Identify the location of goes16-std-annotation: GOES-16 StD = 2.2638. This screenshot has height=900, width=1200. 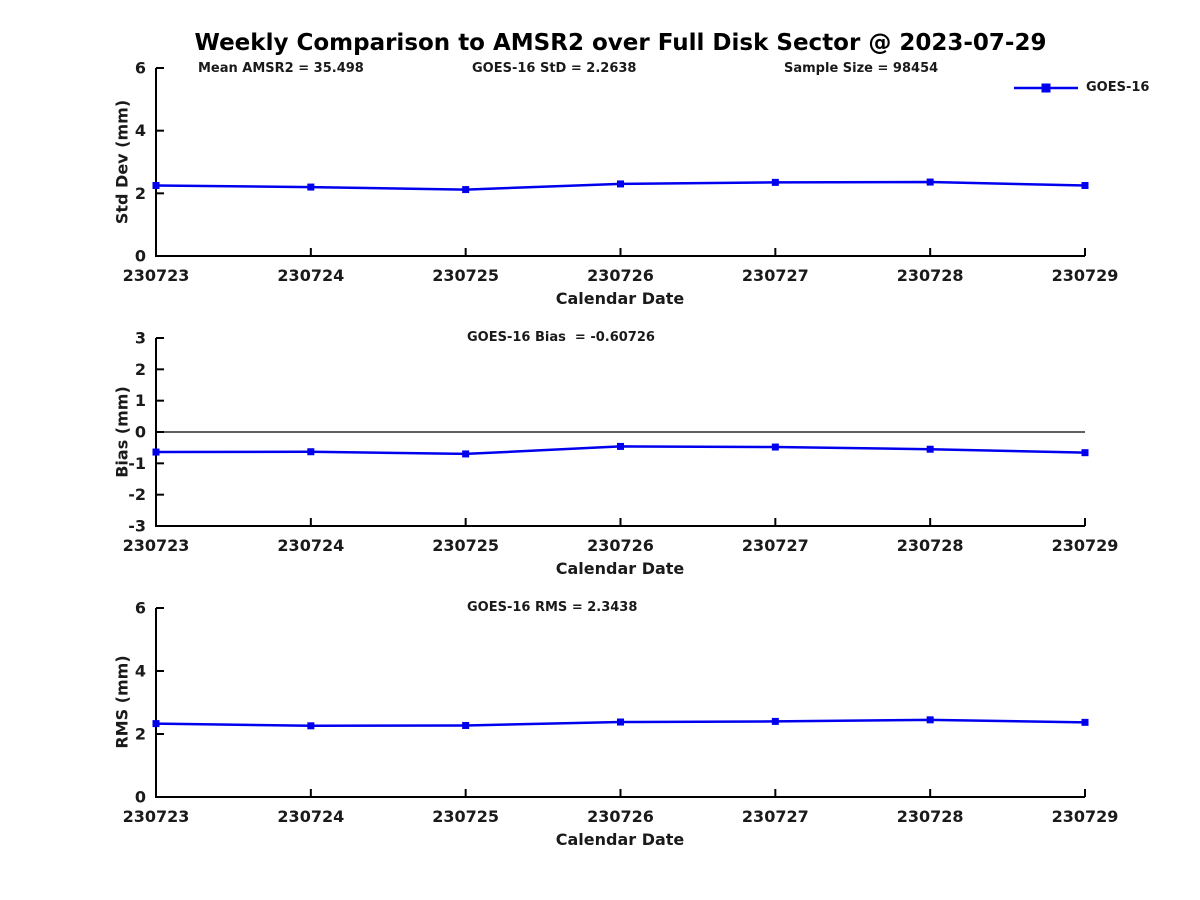
(554, 68).